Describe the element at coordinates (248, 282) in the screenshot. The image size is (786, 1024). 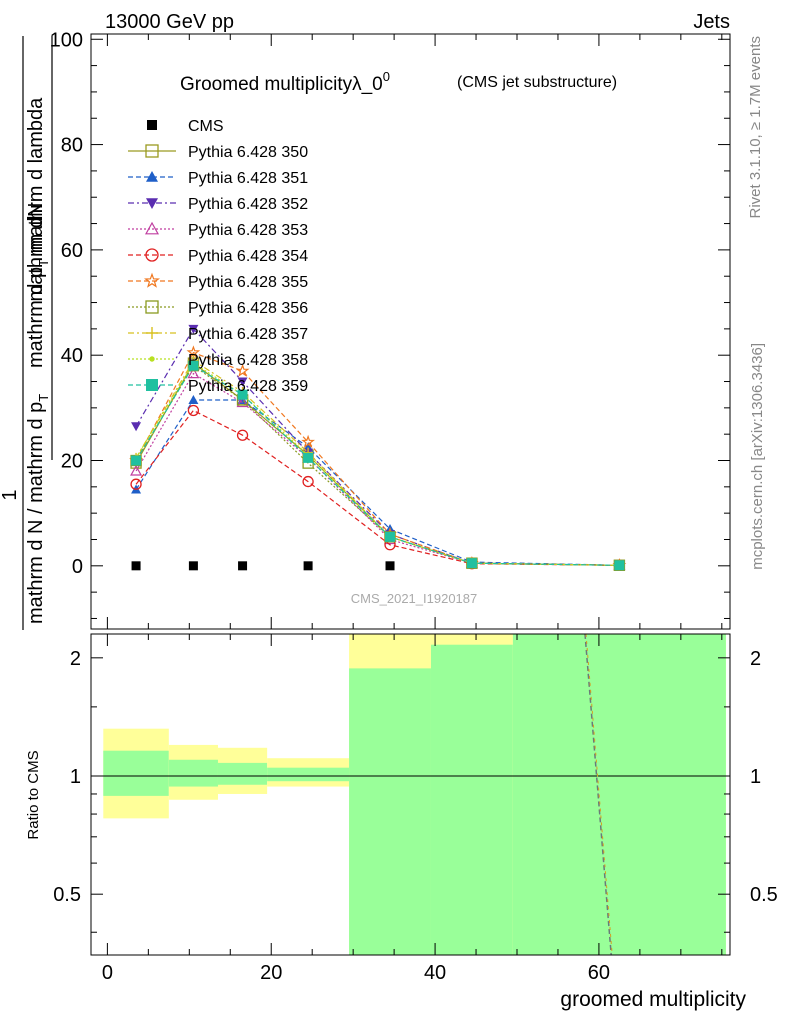
I see `legend-label: Pythia 6.428 355` at that location.